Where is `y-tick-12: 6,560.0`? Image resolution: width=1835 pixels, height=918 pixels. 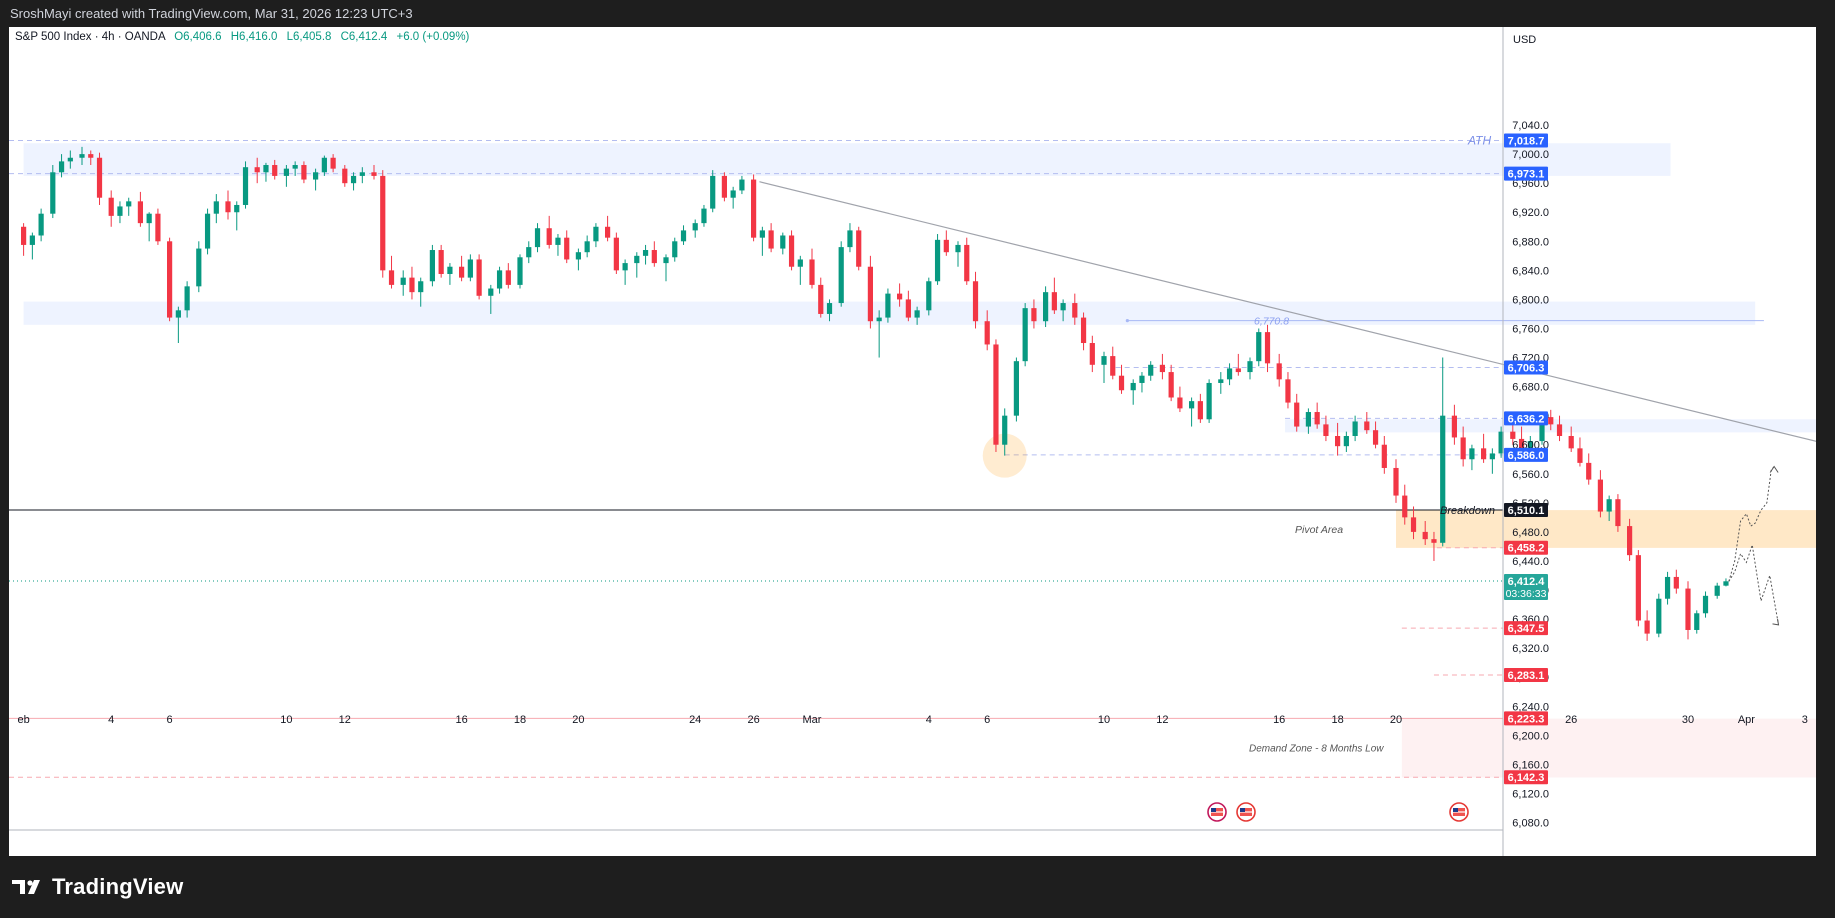 y-tick-12: 6,560.0 is located at coordinates (1530, 475).